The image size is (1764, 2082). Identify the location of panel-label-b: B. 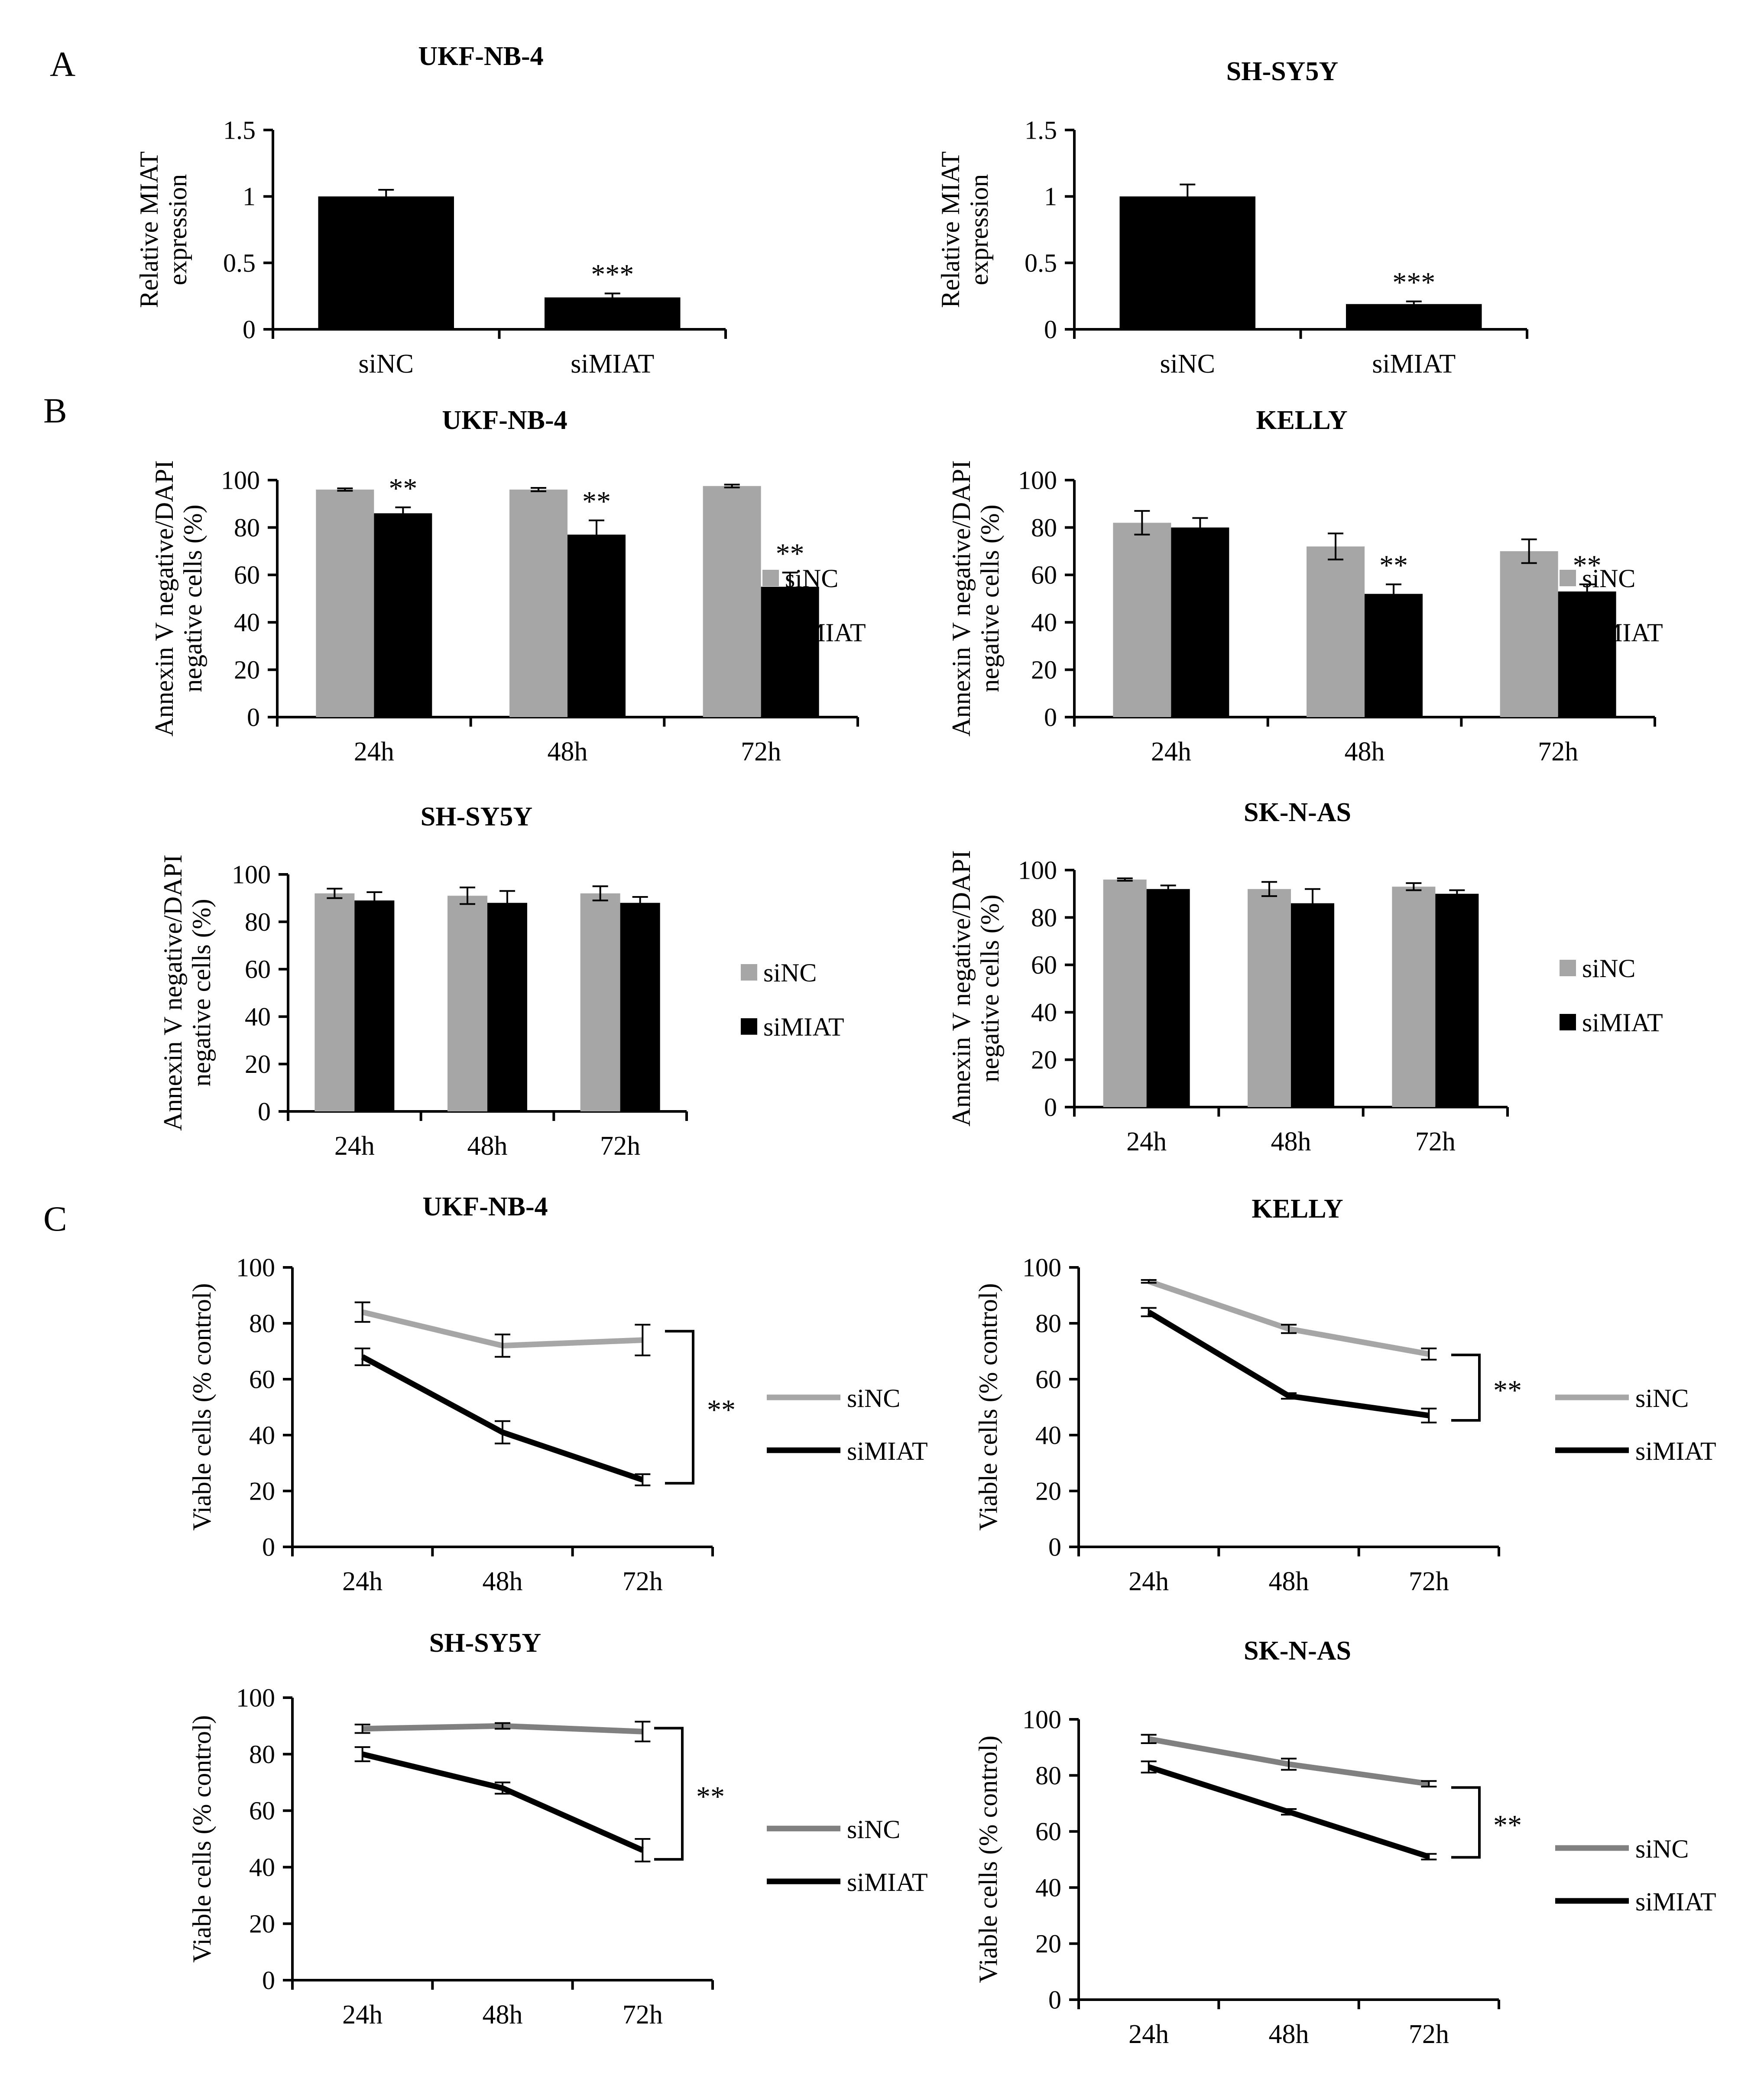
(55, 410).